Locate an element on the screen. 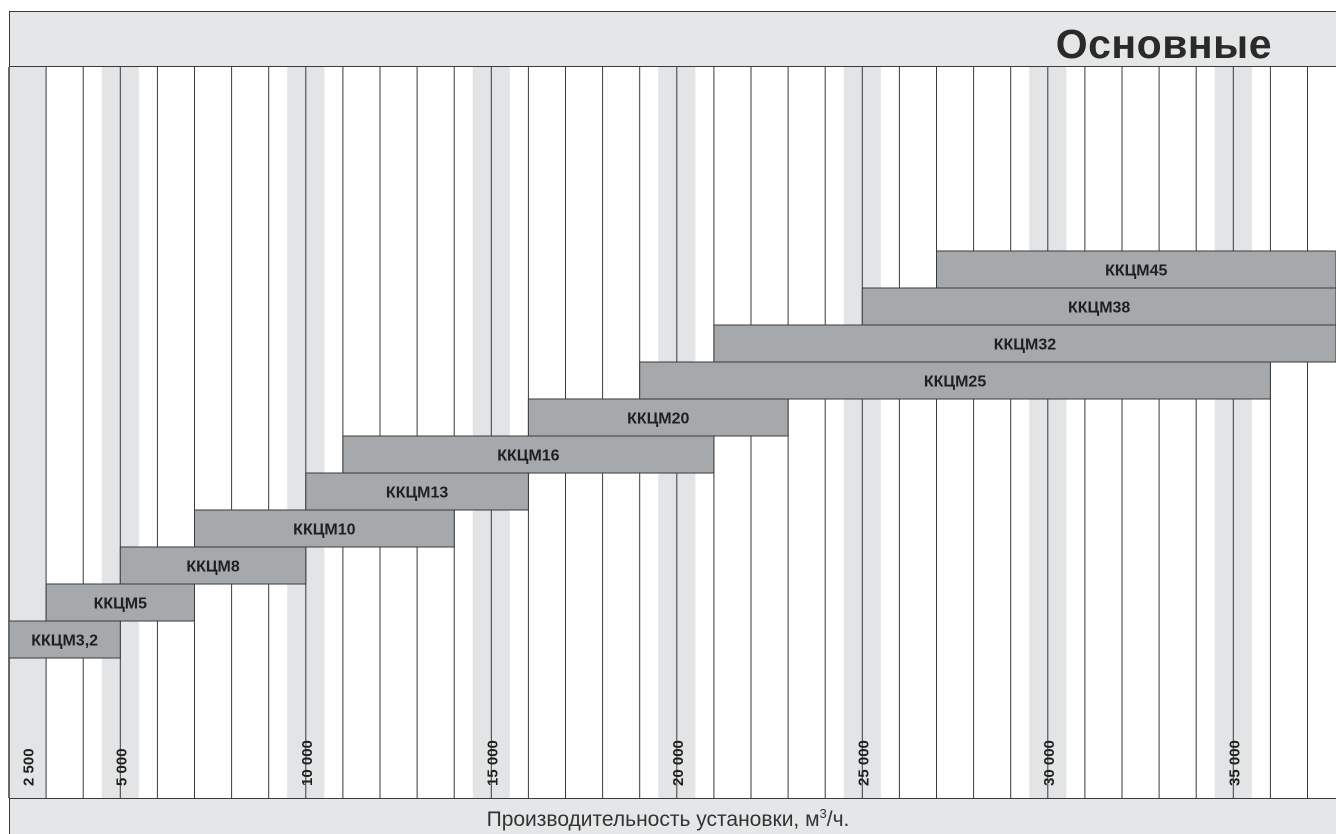  bar-label: ККЦМ5 is located at coordinates (121, 604).